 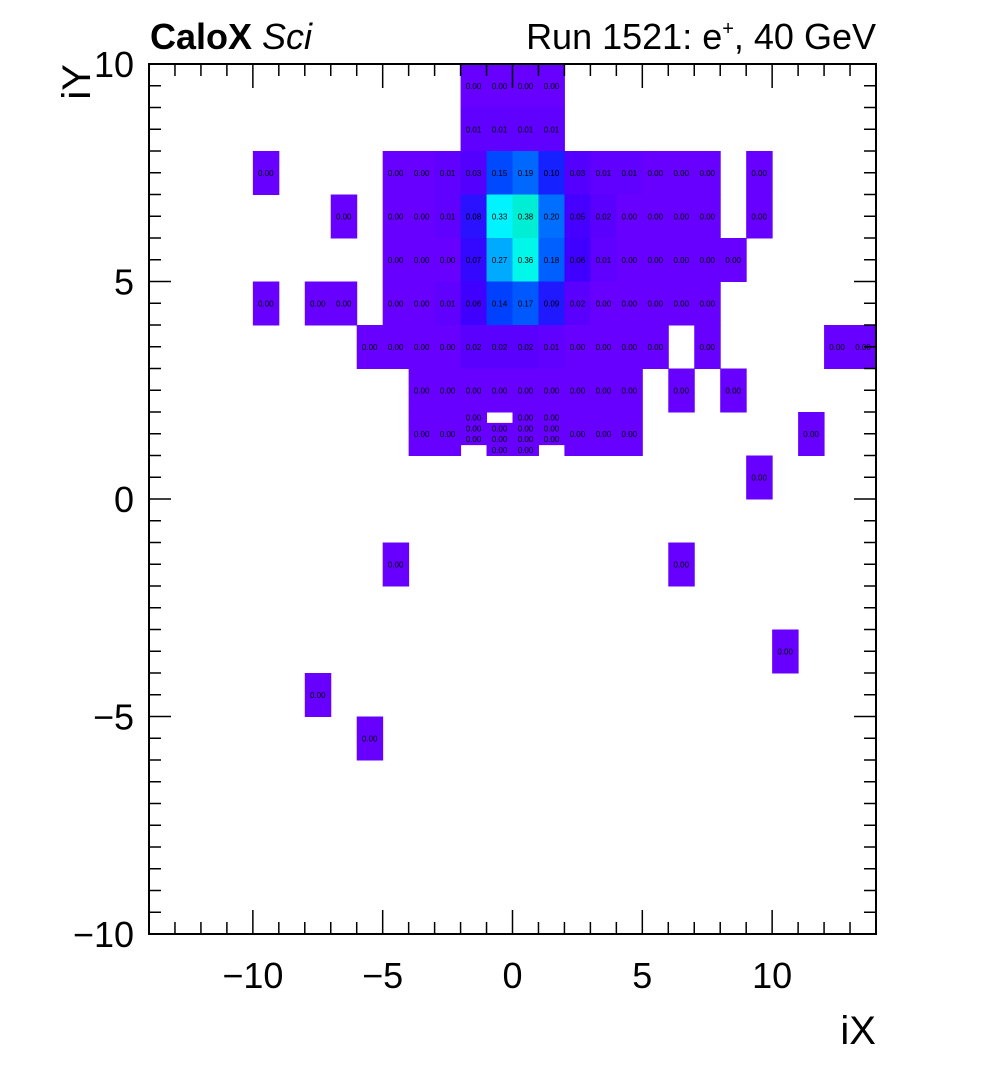 I want to click on cell-value-label: 0.08, so click(x=474, y=216).